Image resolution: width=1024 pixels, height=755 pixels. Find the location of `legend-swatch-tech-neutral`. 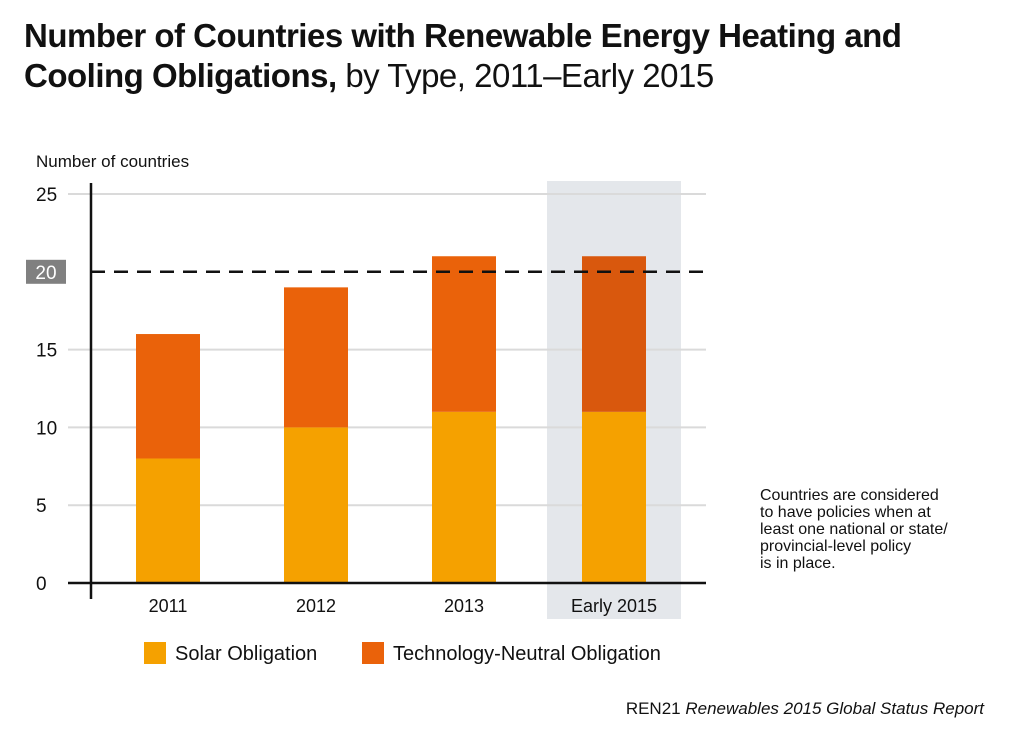

legend-swatch-tech-neutral is located at coordinates (373, 653).